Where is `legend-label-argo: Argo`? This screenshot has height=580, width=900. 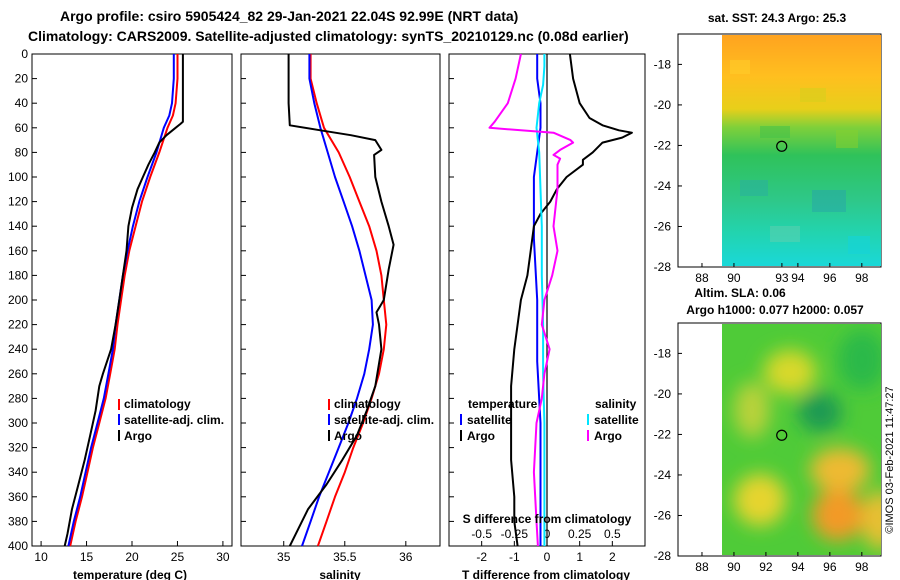 legend-label-argo: Argo is located at coordinates (138, 436).